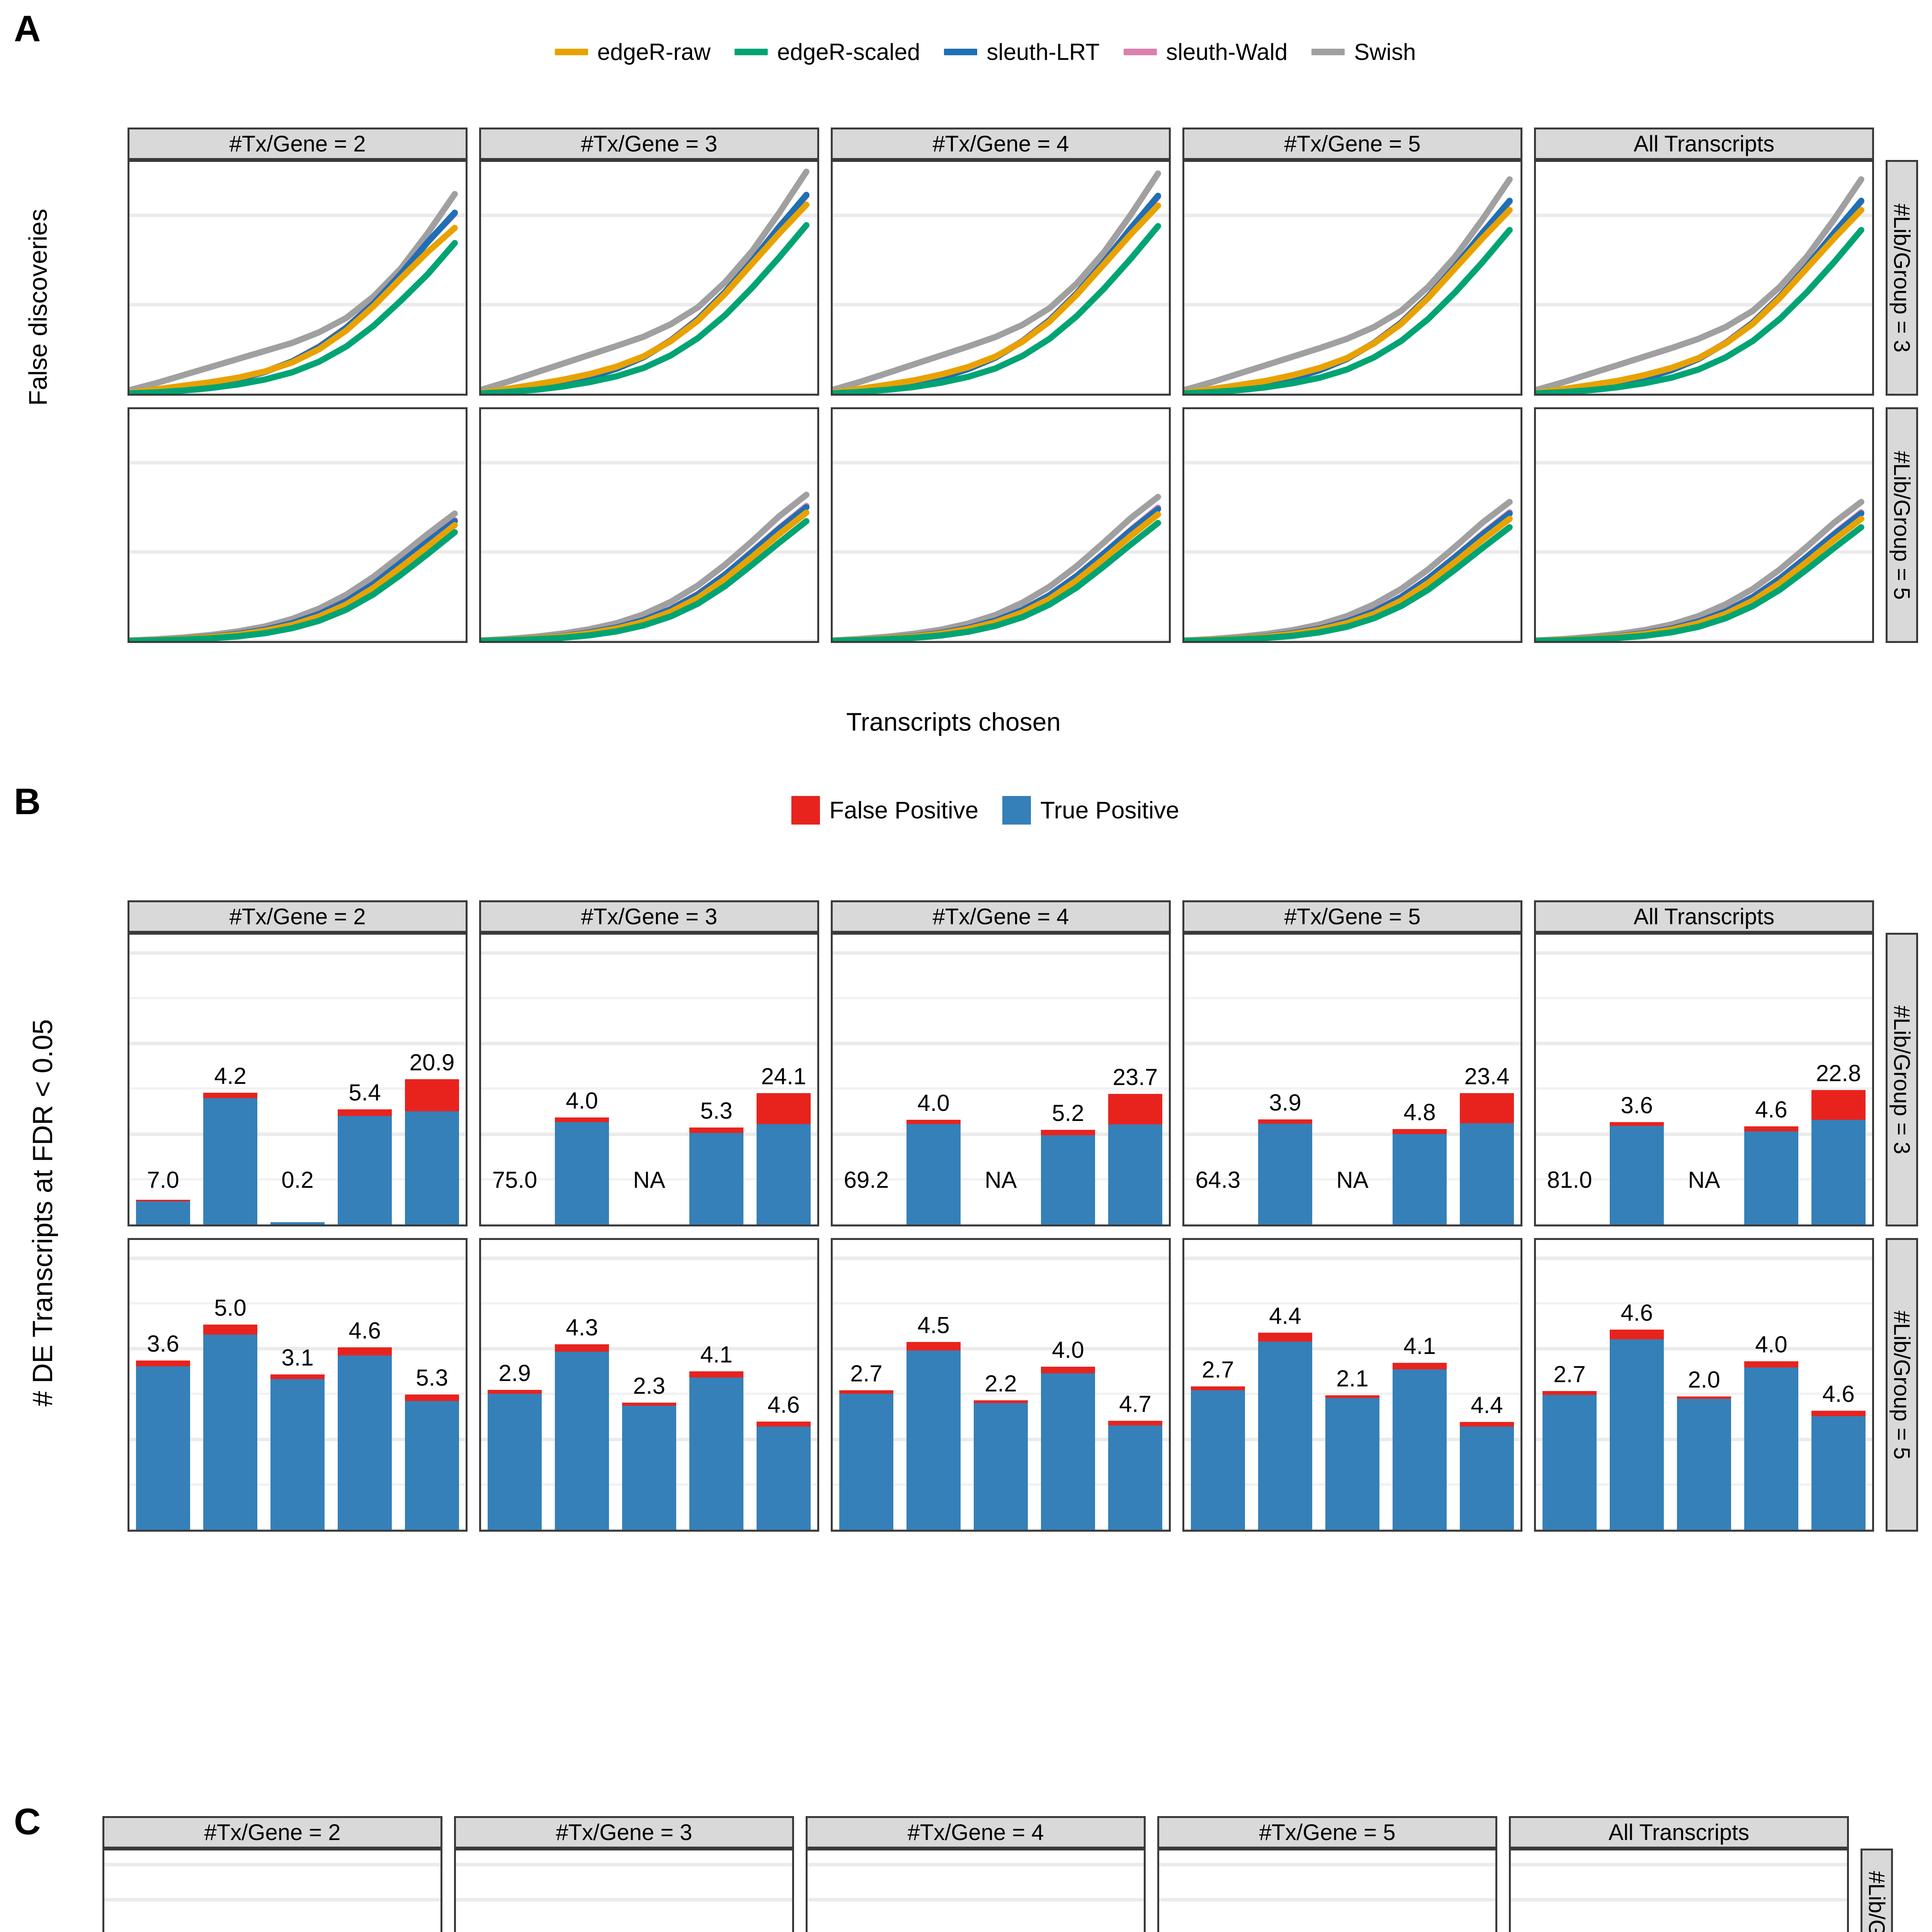 Image resolution: width=1932 pixels, height=1932 pixels. I want to click on line-swatch-sleuth-wald, so click(1140, 52).